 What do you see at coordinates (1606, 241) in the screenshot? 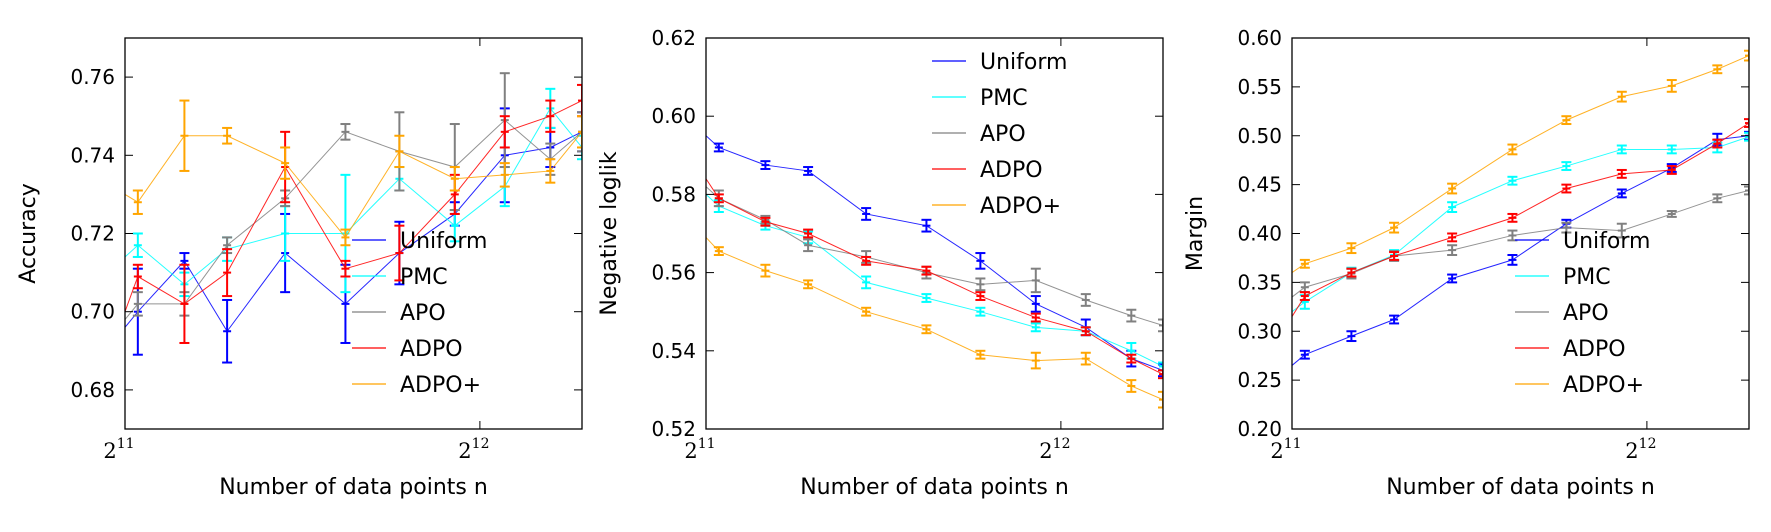
I see `legend-label: Uniform` at bounding box center [1606, 241].